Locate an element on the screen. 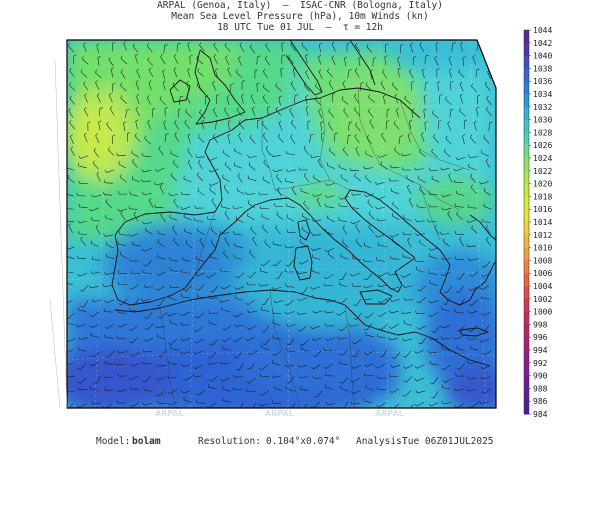 The width and height of the screenshot is (600, 513). watermarks: ARPAL ARPAL ARPAL is located at coordinates (279, 413).